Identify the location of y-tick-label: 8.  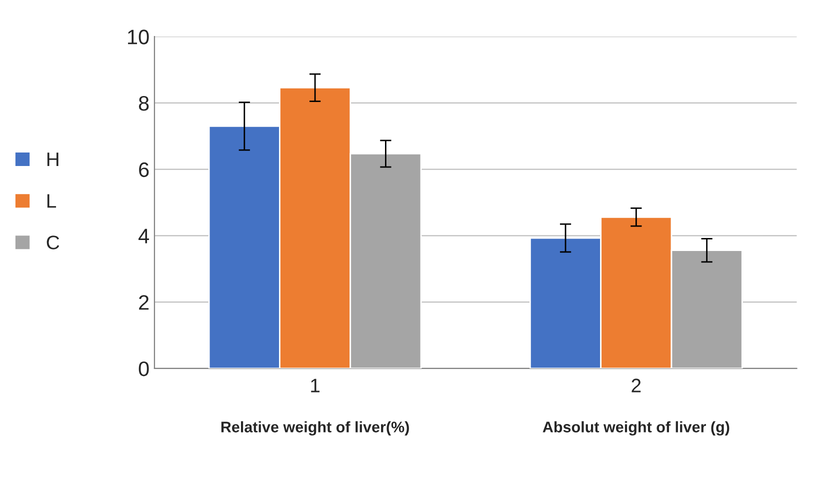
(143, 103).